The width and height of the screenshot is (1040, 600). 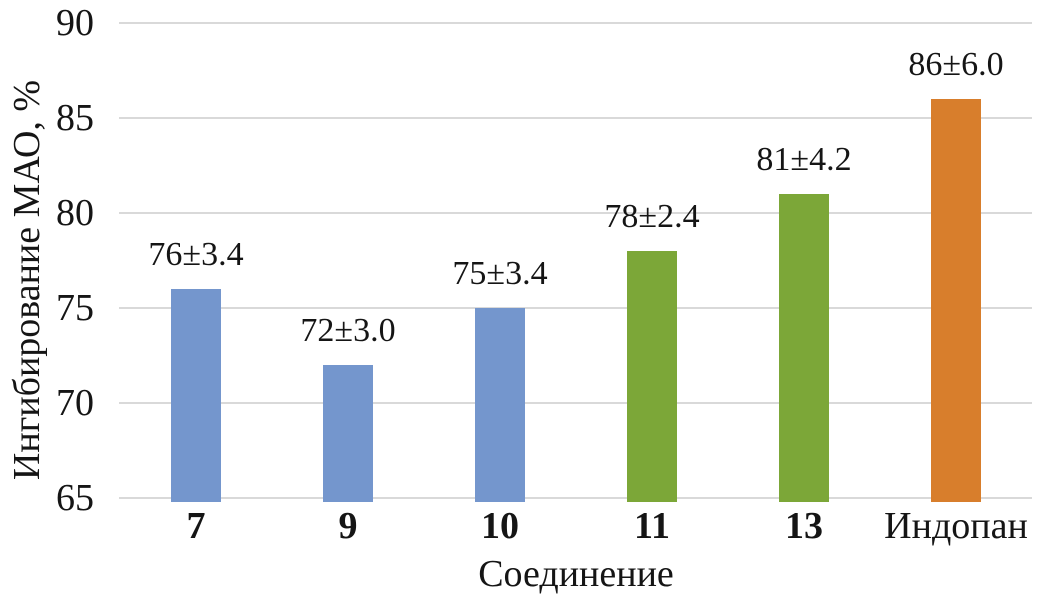 What do you see at coordinates (652, 216) in the screenshot?
I see `bar-value-label: 78±2.4` at bounding box center [652, 216].